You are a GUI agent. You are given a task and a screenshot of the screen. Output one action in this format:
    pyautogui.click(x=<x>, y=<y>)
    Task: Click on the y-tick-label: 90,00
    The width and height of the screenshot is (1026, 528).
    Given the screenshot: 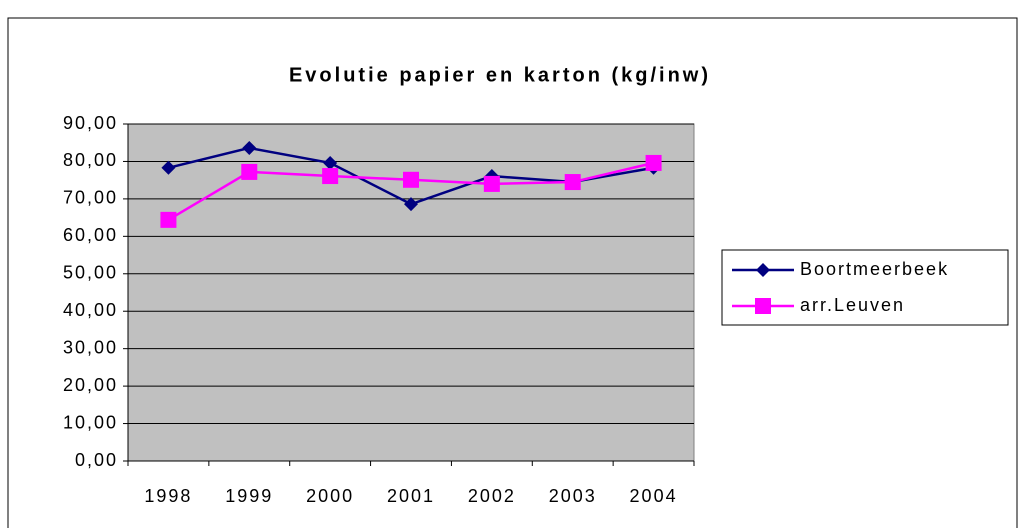 What is the action you would take?
    pyautogui.click(x=90, y=123)
    